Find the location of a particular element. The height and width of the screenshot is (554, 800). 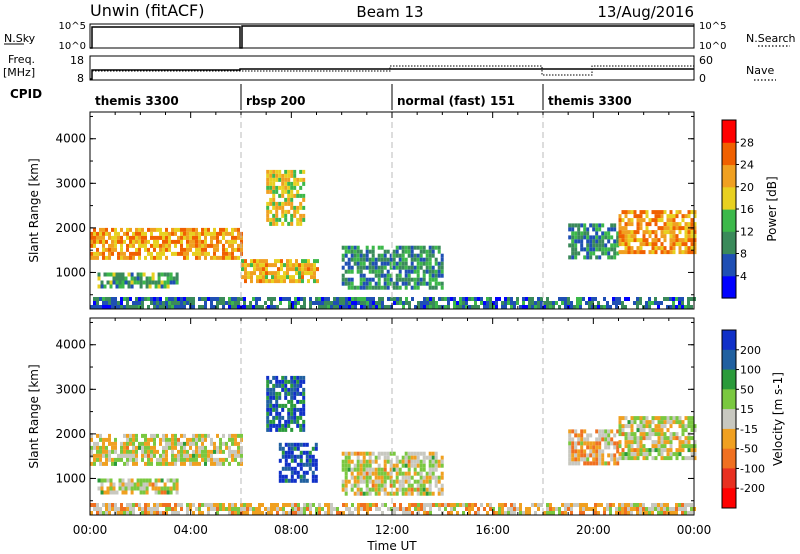

colorbar-tick-label: 28 is located at coordinates (747, 142).